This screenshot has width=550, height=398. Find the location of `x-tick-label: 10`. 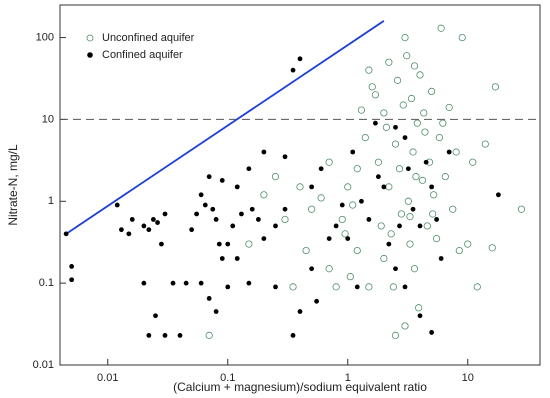

x-tick-label: 10 is located at coordinates (468, 378).